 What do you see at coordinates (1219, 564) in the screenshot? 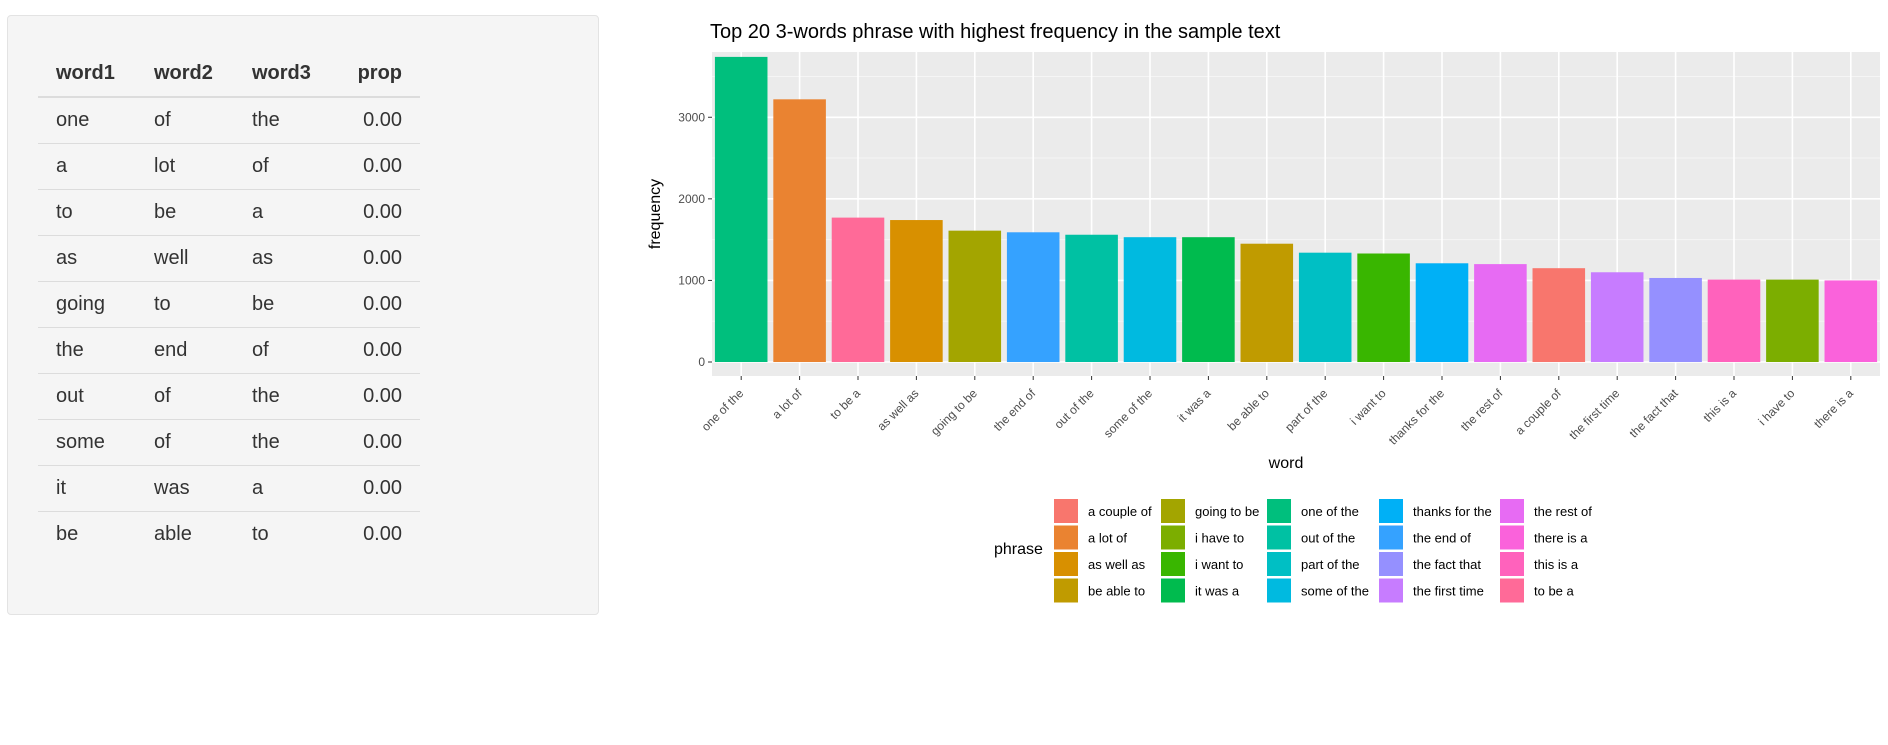
I see `legend-label: i want to` at bounding box center [1219, 564].